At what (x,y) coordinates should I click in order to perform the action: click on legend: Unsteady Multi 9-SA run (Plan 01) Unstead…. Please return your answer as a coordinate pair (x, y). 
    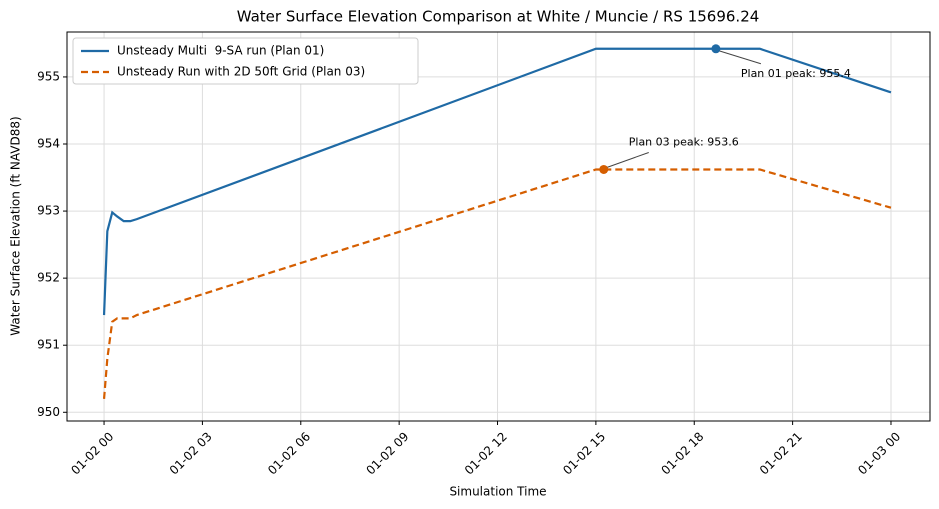
    Looking at the image, I should click on (245, 61).